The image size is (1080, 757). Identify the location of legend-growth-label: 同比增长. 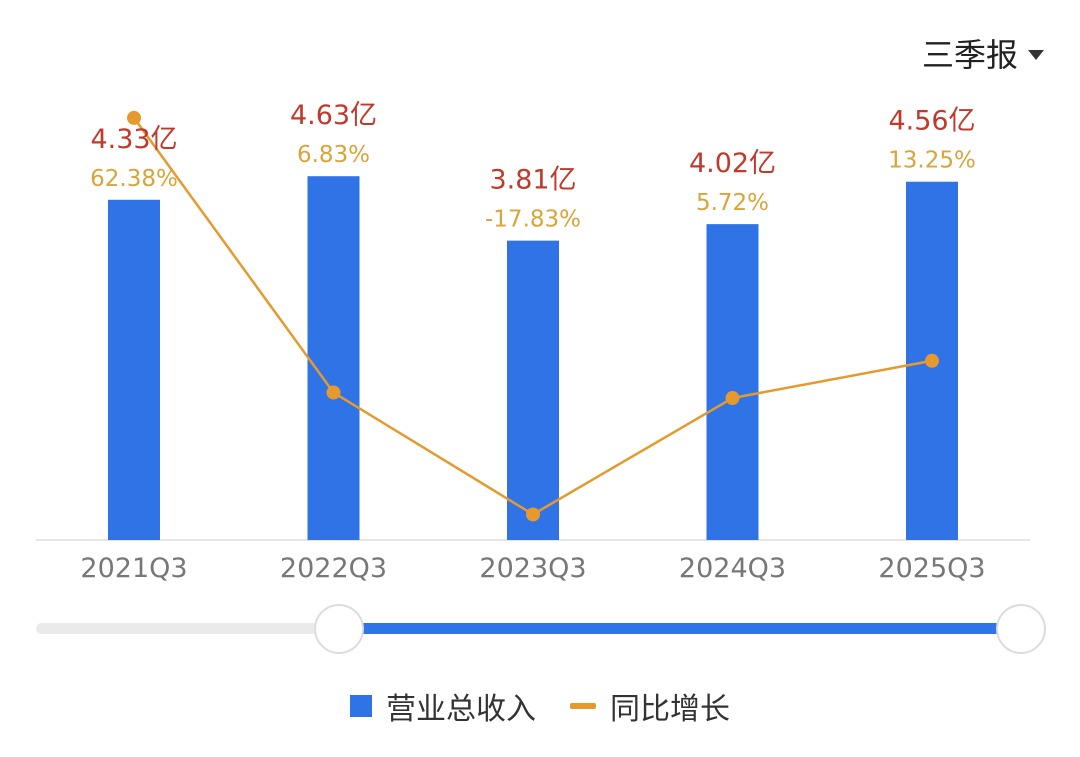
(670, 709).